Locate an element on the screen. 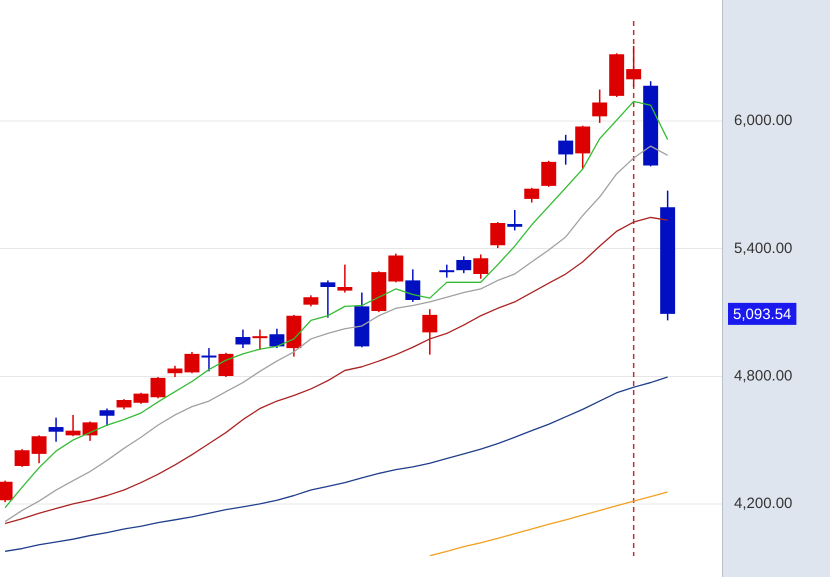 The height and width of the screenshot is (577, 830). text: 5,093.54 is located at coordinates (762, 315).